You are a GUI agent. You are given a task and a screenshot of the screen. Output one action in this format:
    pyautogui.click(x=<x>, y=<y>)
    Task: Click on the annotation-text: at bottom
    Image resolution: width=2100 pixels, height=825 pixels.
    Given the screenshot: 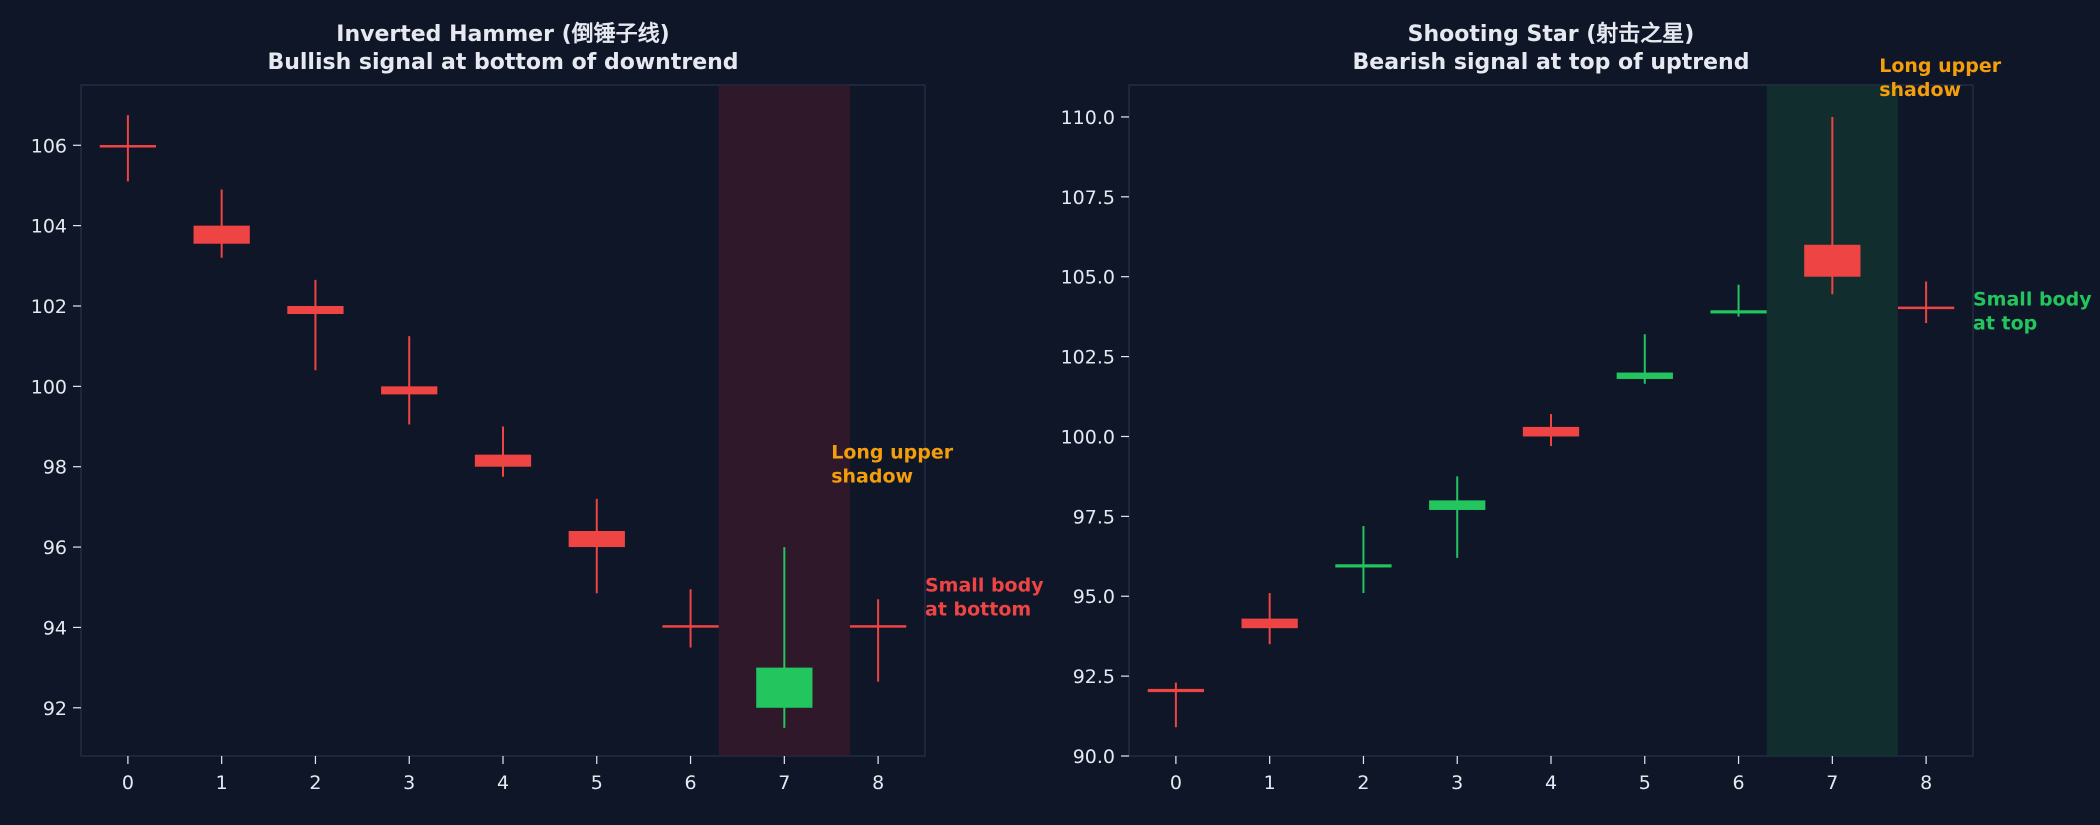 What is the action you would take?
    pyautogui.click(x=978, y=609)
    